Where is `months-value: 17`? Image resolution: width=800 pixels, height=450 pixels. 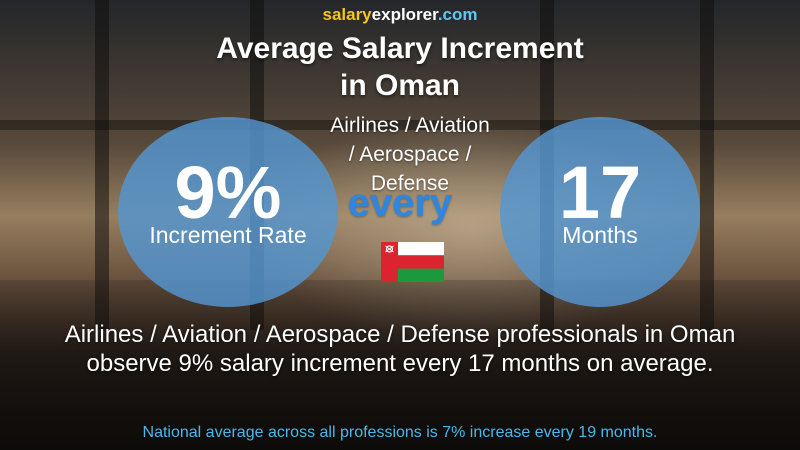 months-value: 17 is located at coordinates (600, 192).